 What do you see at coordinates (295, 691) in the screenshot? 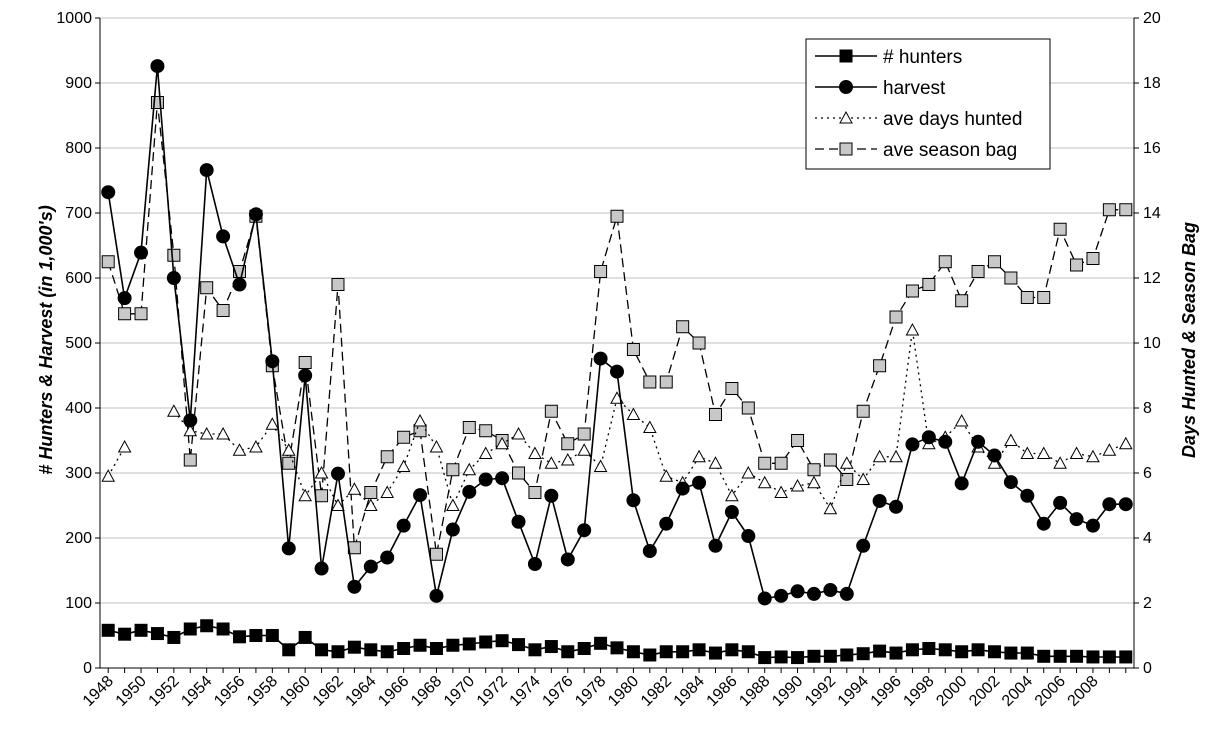
I see `x-tick-label: 1960` at bounding box center [295, 691].